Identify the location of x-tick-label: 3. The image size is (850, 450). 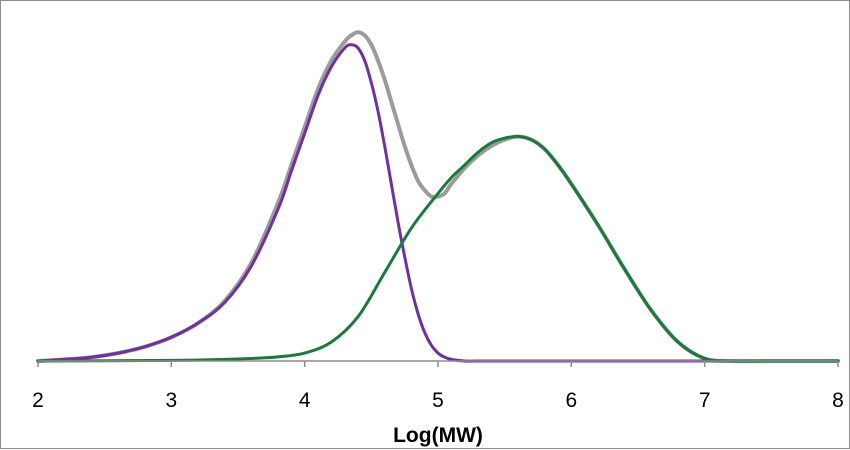
(171, 400).